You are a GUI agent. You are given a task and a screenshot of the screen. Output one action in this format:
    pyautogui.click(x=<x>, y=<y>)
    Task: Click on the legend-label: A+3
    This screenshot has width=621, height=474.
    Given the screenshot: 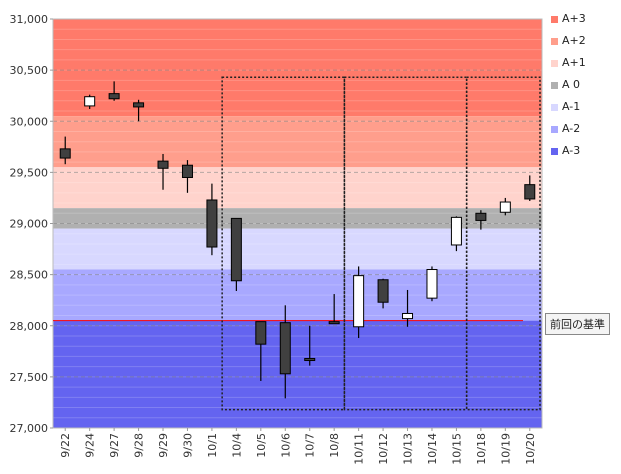 What is the action you would take?
    pyautogui.click(x=574, y=18)
    